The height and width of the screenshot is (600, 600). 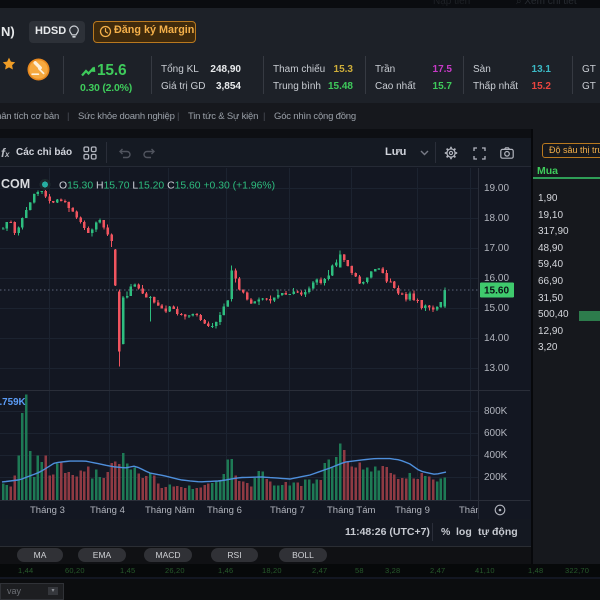 I want to click on svg-text: 13.00, so click(x=496, y=368).